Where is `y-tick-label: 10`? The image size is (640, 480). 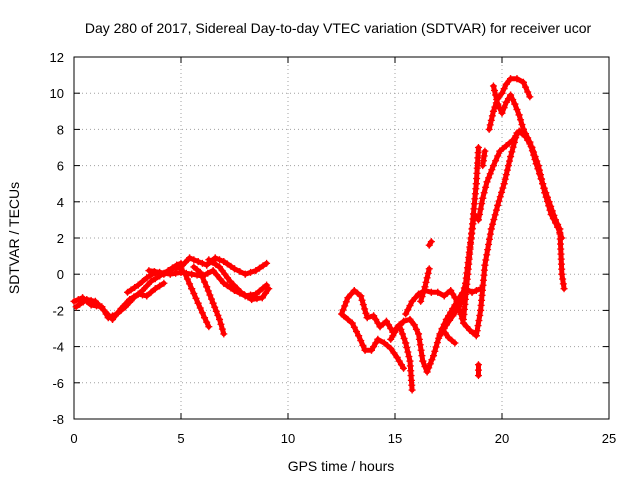
y-tick-label: 10 is located at coordinates (57, 93).